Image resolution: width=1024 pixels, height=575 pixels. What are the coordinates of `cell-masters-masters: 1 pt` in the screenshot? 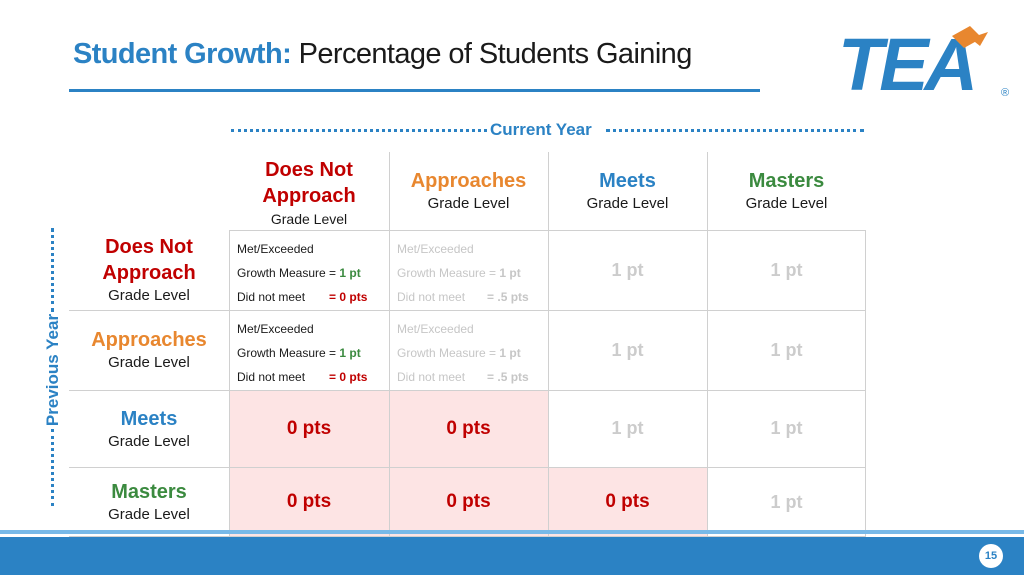 It's located at (786, 501).